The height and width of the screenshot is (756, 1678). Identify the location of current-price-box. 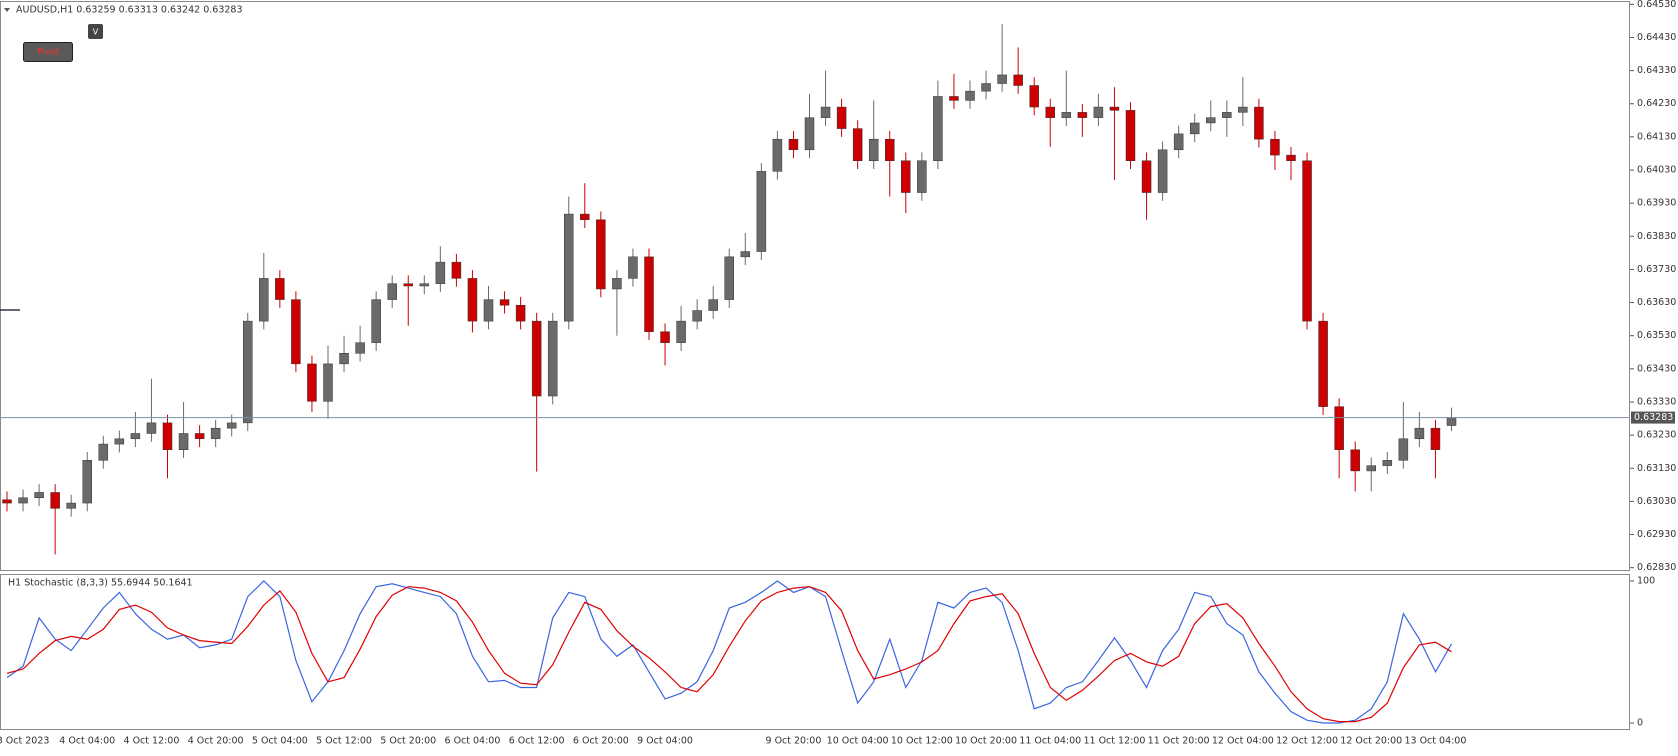
(1653, 417).